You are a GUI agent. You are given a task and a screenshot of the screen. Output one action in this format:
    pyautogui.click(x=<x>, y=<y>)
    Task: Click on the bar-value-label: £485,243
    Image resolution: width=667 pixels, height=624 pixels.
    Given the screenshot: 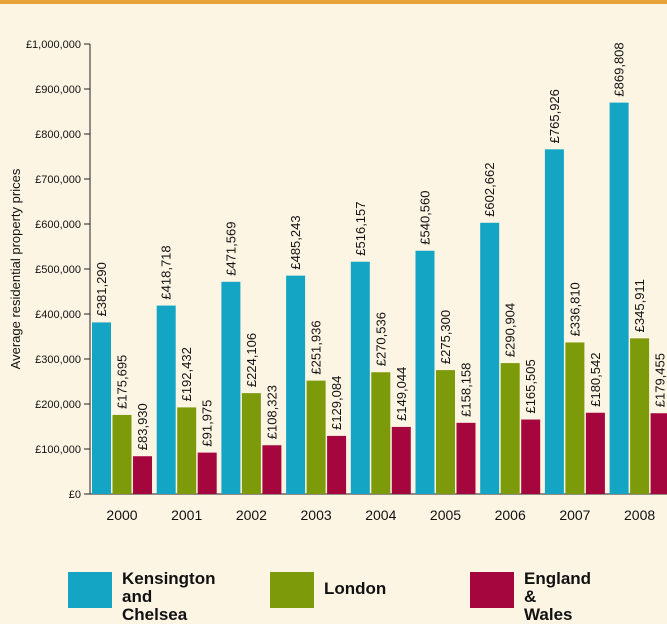 What is the action you would take?
    pyautogui.click(x=295, y=242)
    